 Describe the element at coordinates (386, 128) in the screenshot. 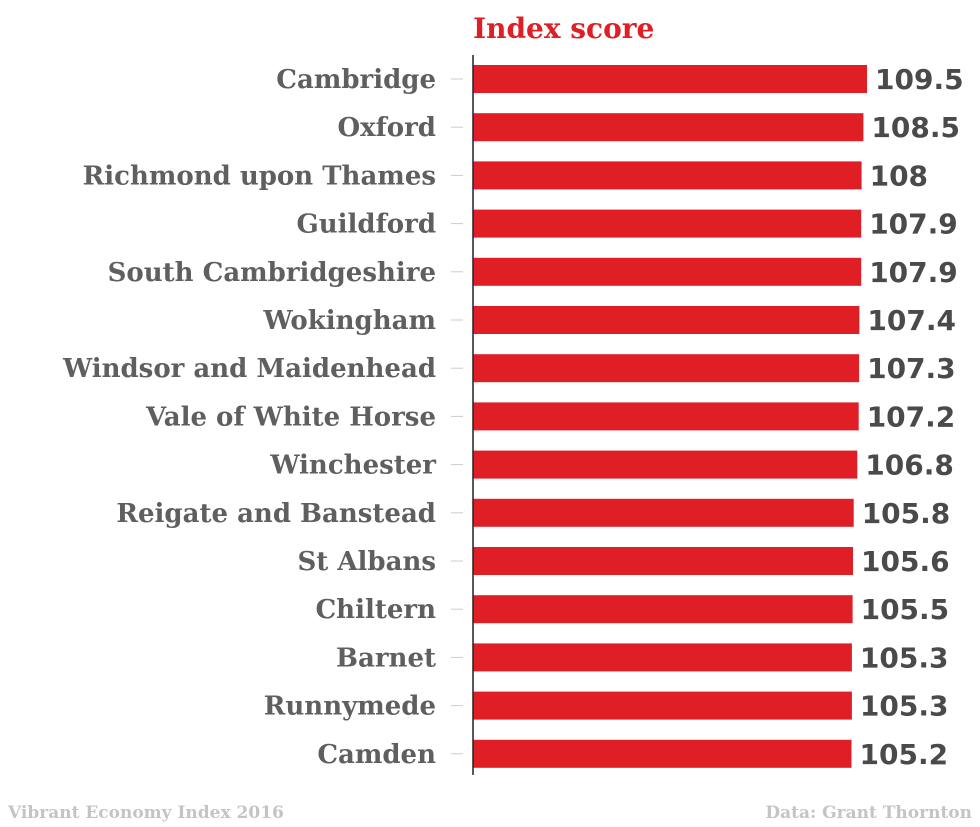

I see `category-label: Oxford` at that location.